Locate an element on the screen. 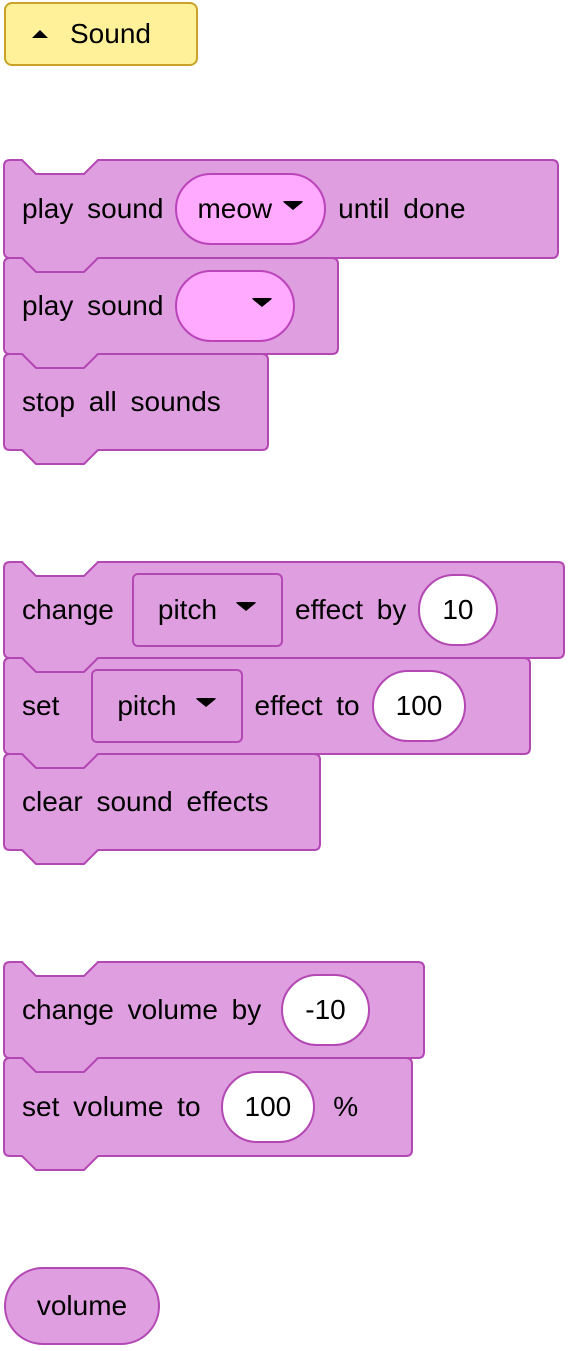  change-volume-by-block: change volume by -10 is located at coordinates (214, 1017).